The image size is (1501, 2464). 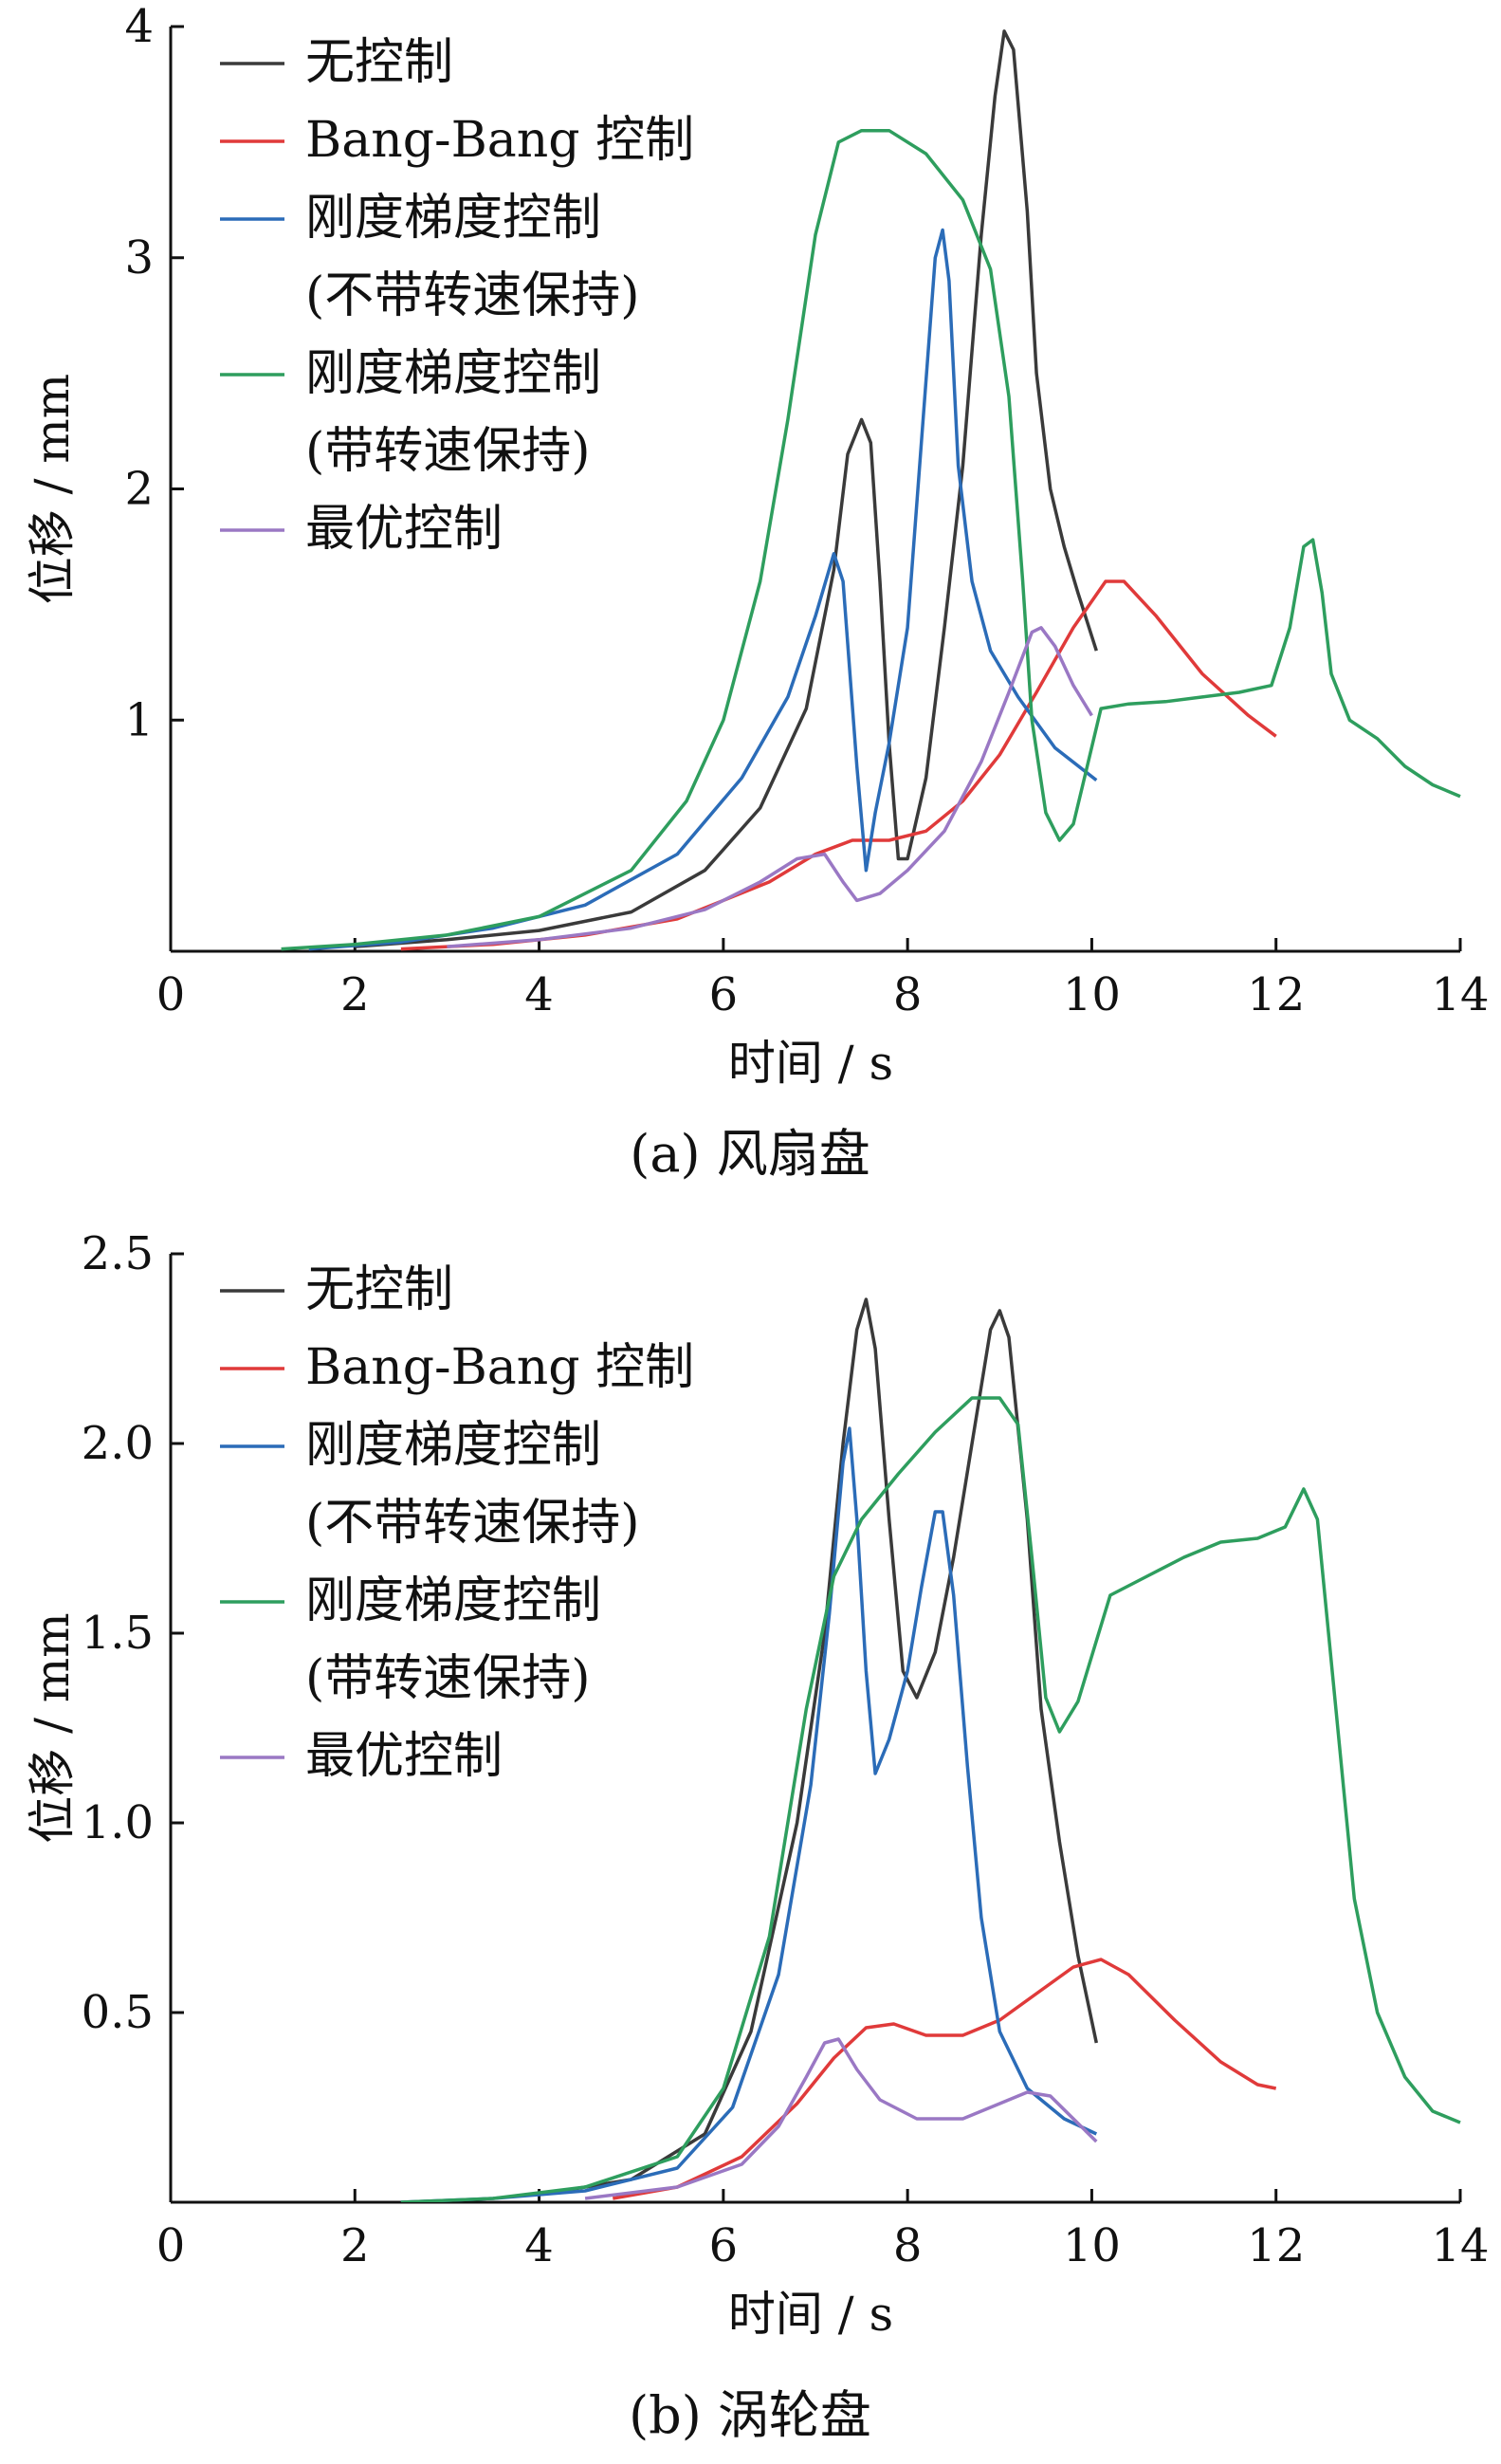 I want to click on y-tick-label: 2.5, so click(x=118, y=1253).